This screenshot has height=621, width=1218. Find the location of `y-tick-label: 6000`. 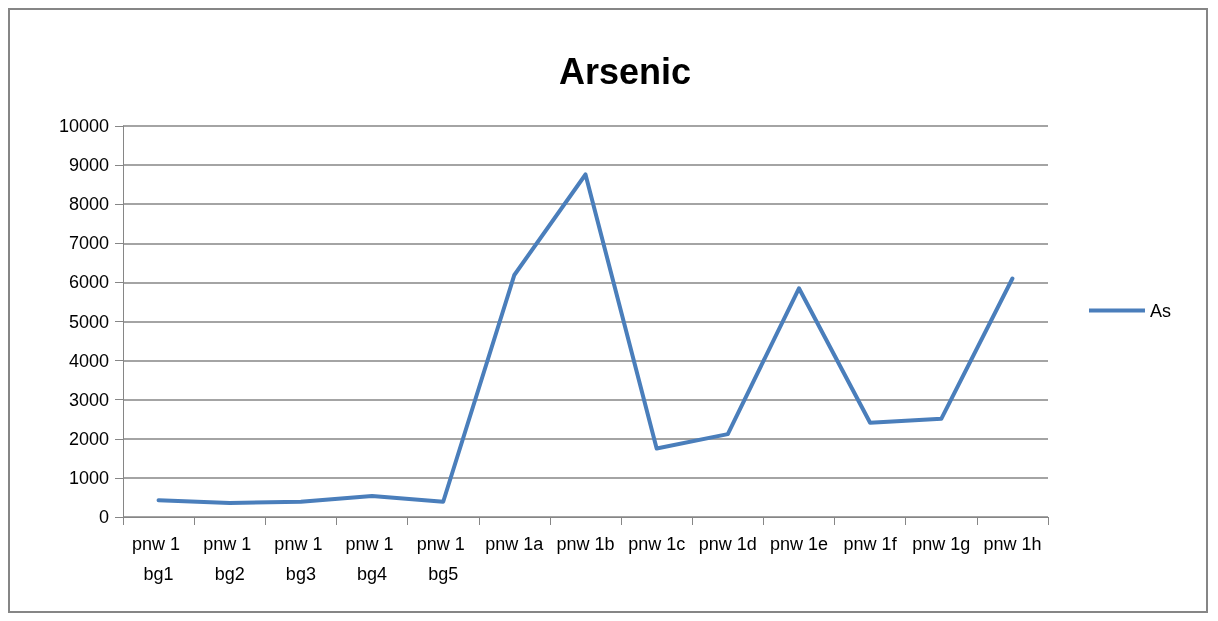

y-tick-label: 6000 is located at coordinates (88, 282).